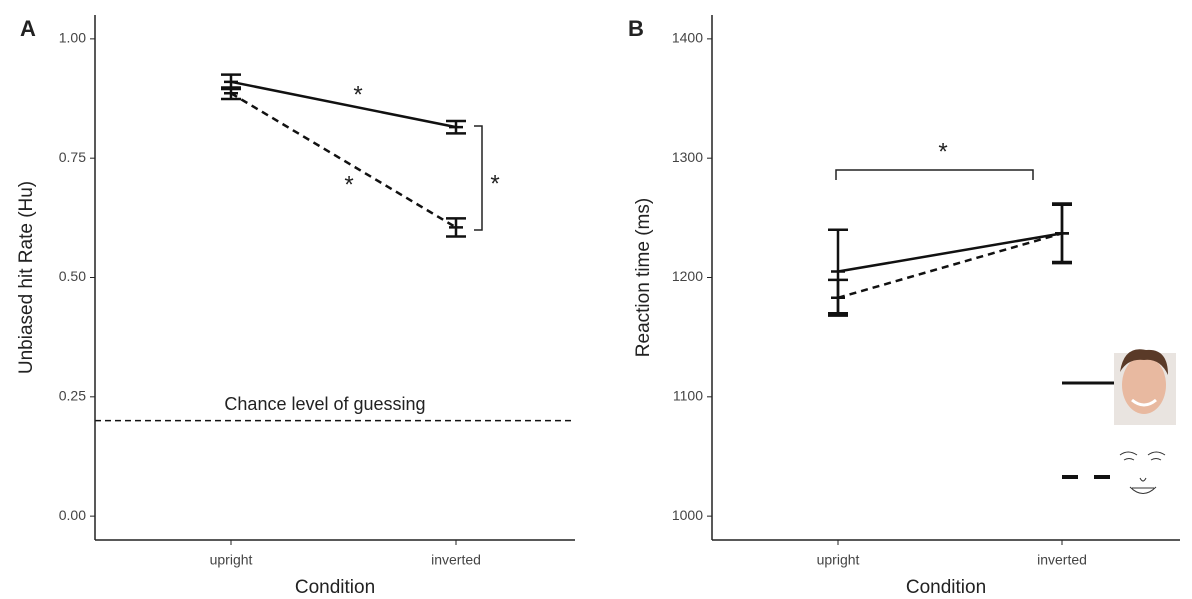 The width and height of the screenshot is (1192, 599). Describe the element at coordinates (643, 277) in the screenshot. I see `y-axis-title: Reaction time (ms)` at that location.